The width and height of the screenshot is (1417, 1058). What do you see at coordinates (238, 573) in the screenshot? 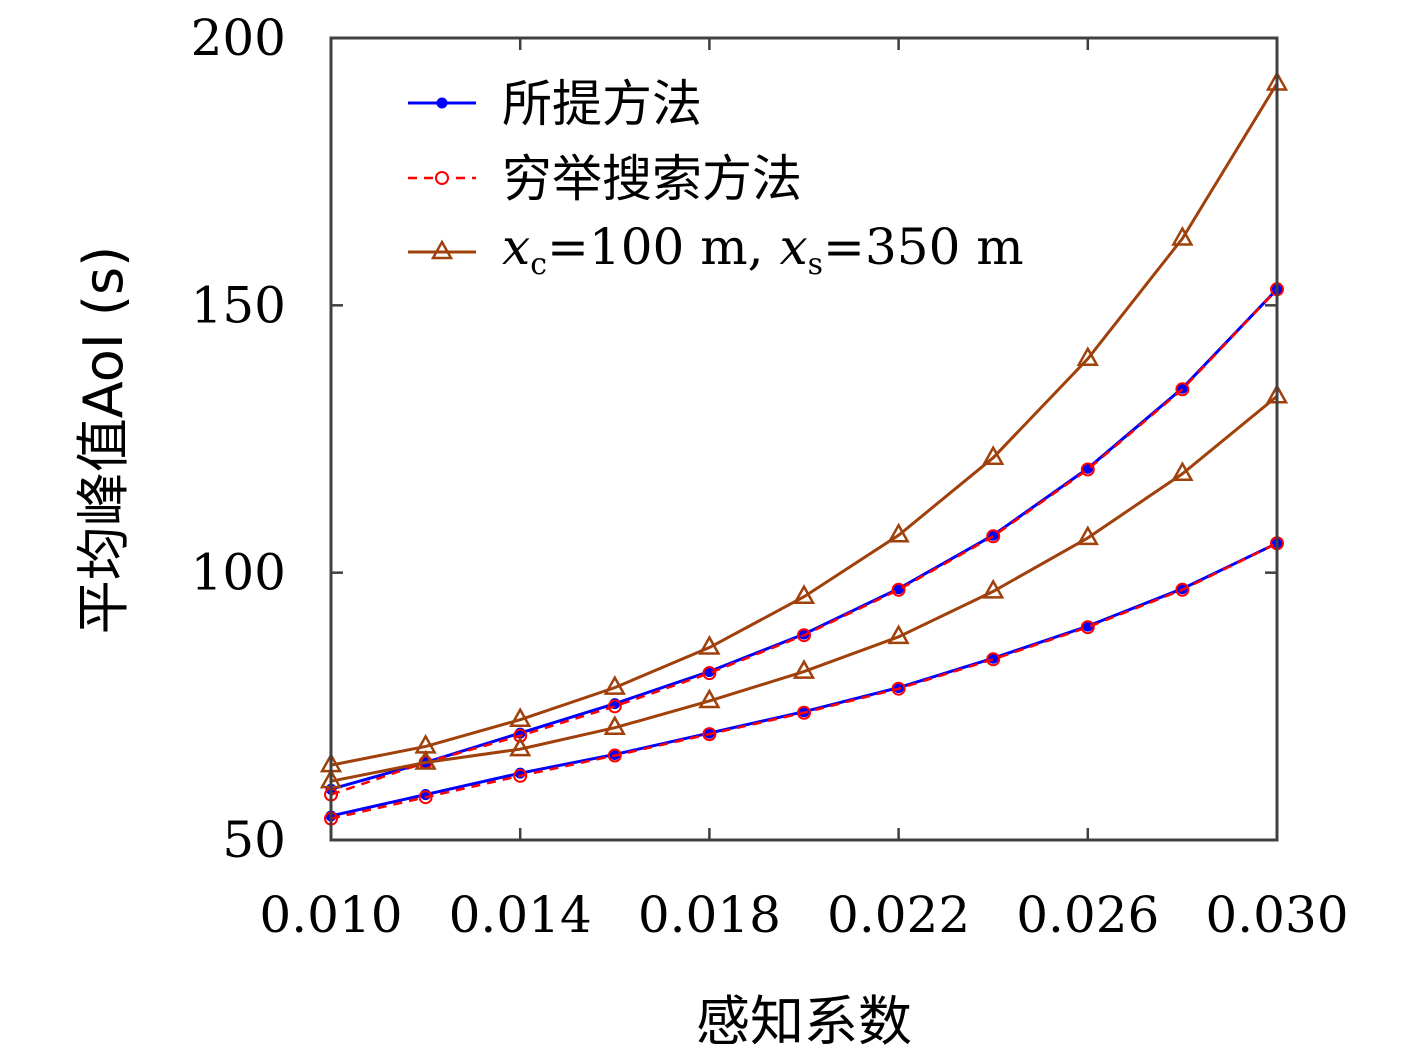
I see `y-tick-label-1: 100` at bounding box center [238, 573].